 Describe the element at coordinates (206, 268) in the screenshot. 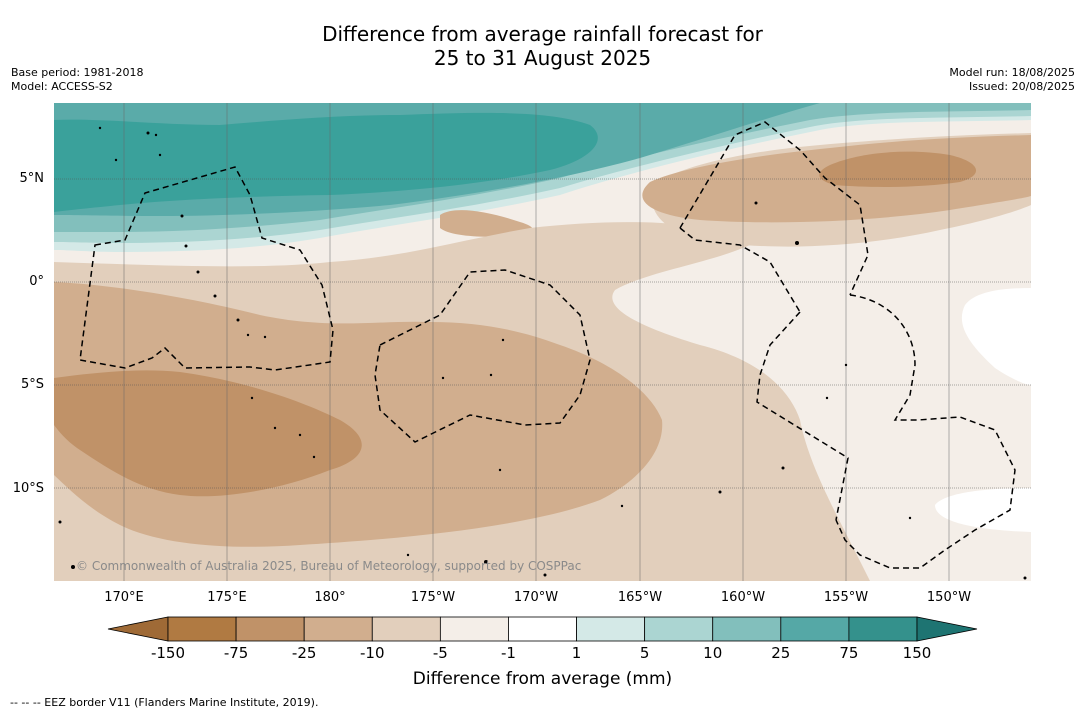

I see `eez-kiribati-gilbert` at that location.